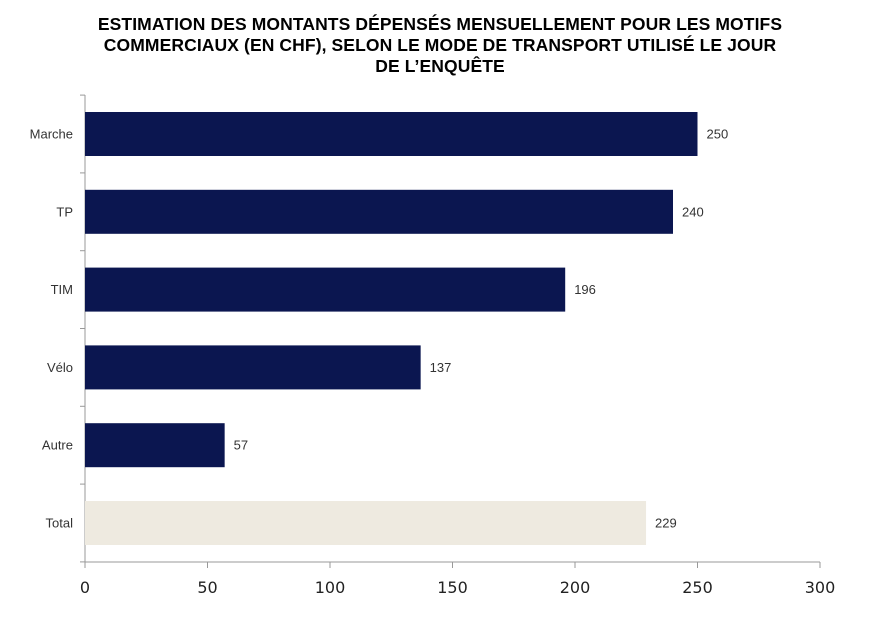 Image resolution: width=877 pixels, height=625 pixels. What do you see at coordinates (207, 587) in the screenshot?
I see `x-tick-label: 50` at bounding box center [207, 587].